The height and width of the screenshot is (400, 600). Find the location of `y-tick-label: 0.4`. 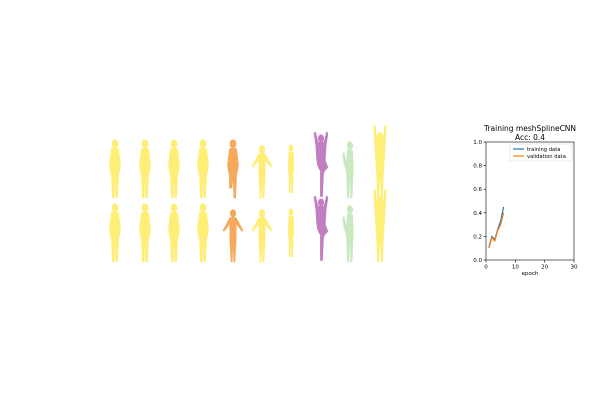

y-tick-label: 0.4 is located at coordinates (477, 214).